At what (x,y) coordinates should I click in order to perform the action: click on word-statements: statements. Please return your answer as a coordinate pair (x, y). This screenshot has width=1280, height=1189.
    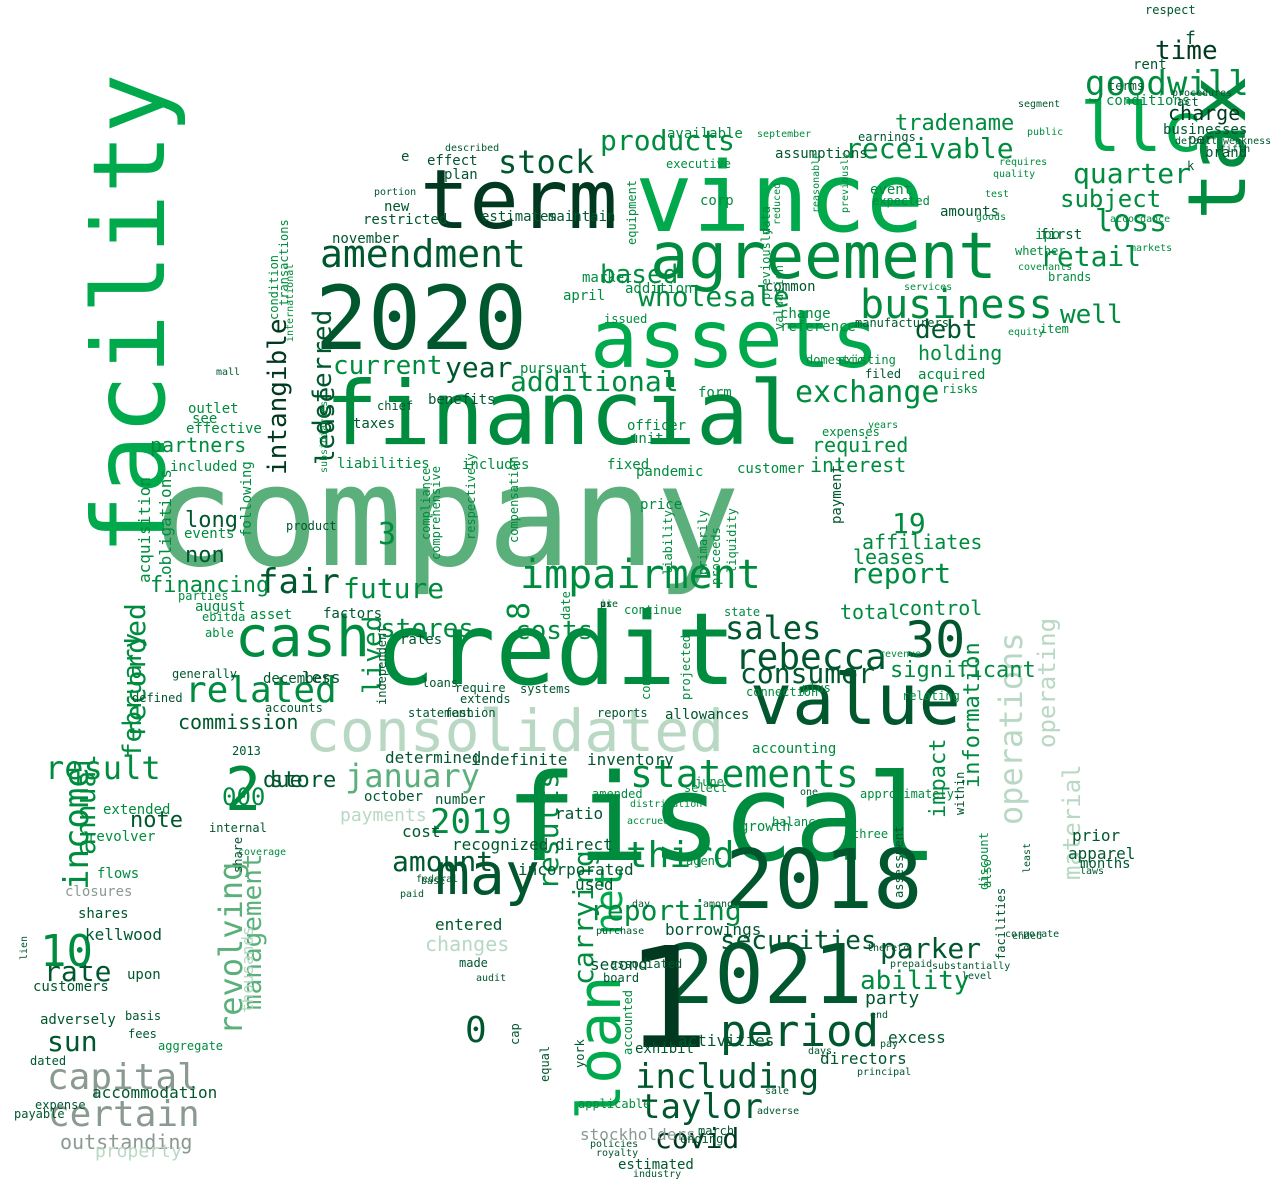
    Looking at the image, I should click on (744, 774).